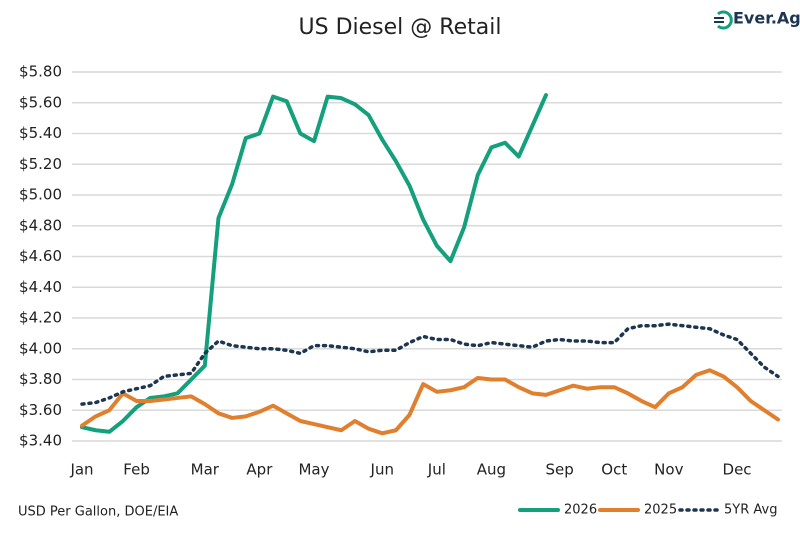  I want to click on y-tick-label: $4.20, so click(40, 318).